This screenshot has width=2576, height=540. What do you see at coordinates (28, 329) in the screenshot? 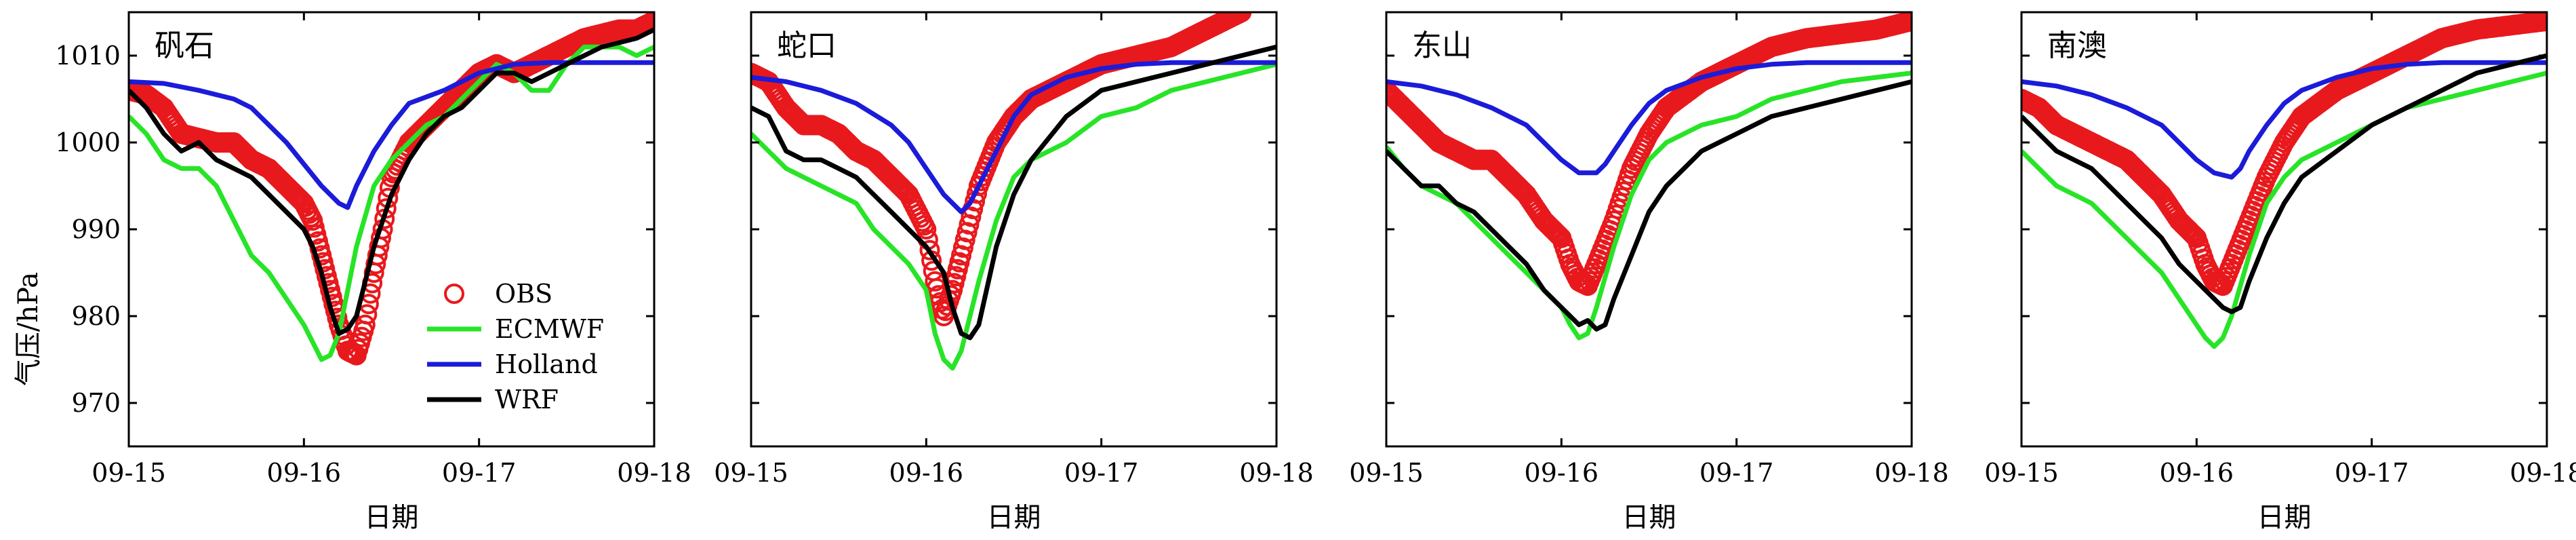
I see `y-axis-title: 气压/hPa` at bounding box center [28, 329].